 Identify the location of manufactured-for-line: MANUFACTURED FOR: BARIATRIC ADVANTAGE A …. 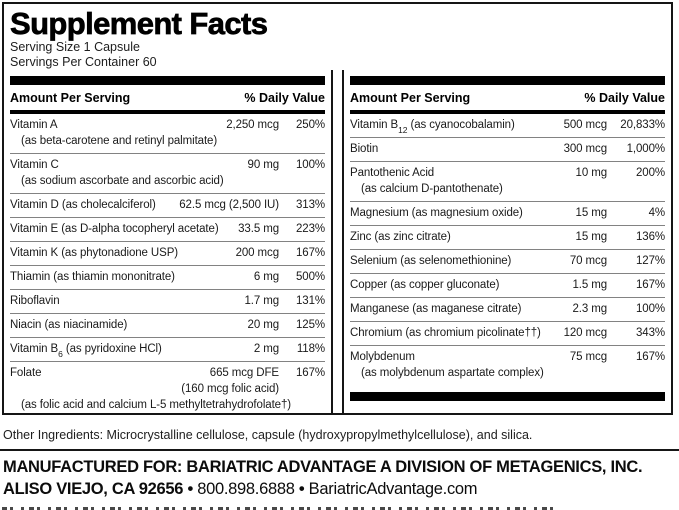
(323, 467).